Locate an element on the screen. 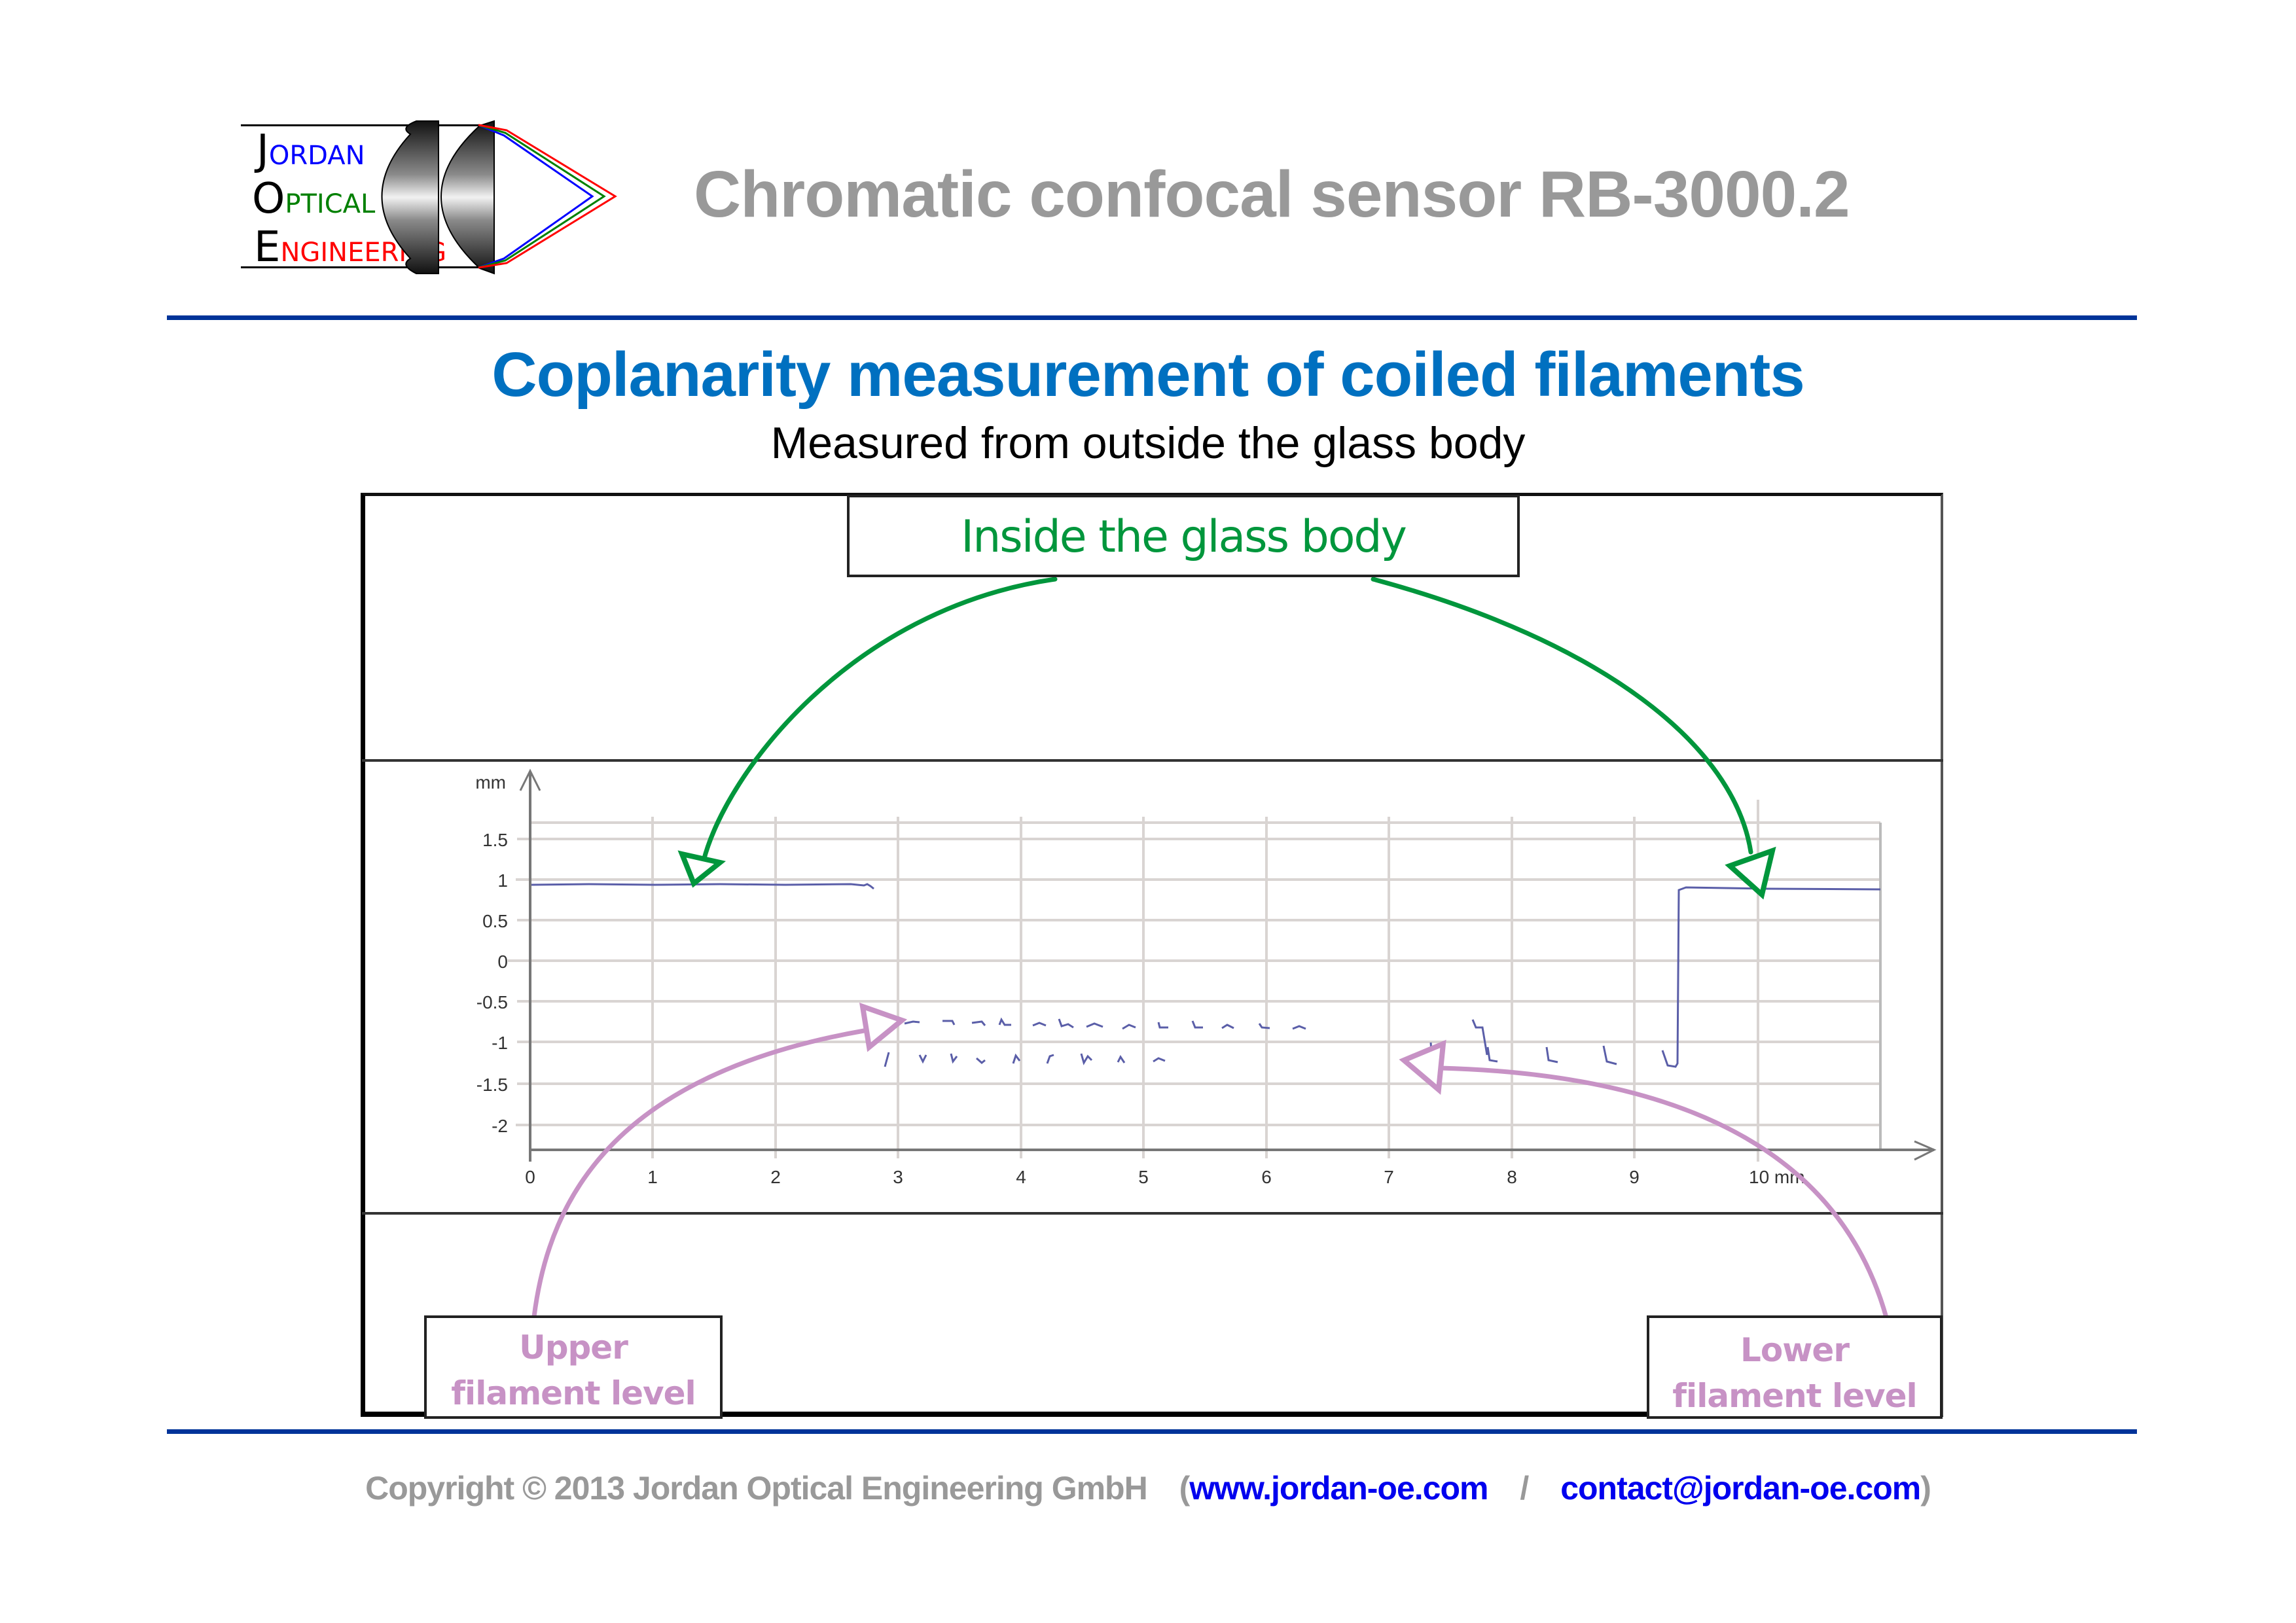 The width and height of the screenshot is (2296, 1623). svg-text: 10 mm is located at coordinates (1777, 1177).